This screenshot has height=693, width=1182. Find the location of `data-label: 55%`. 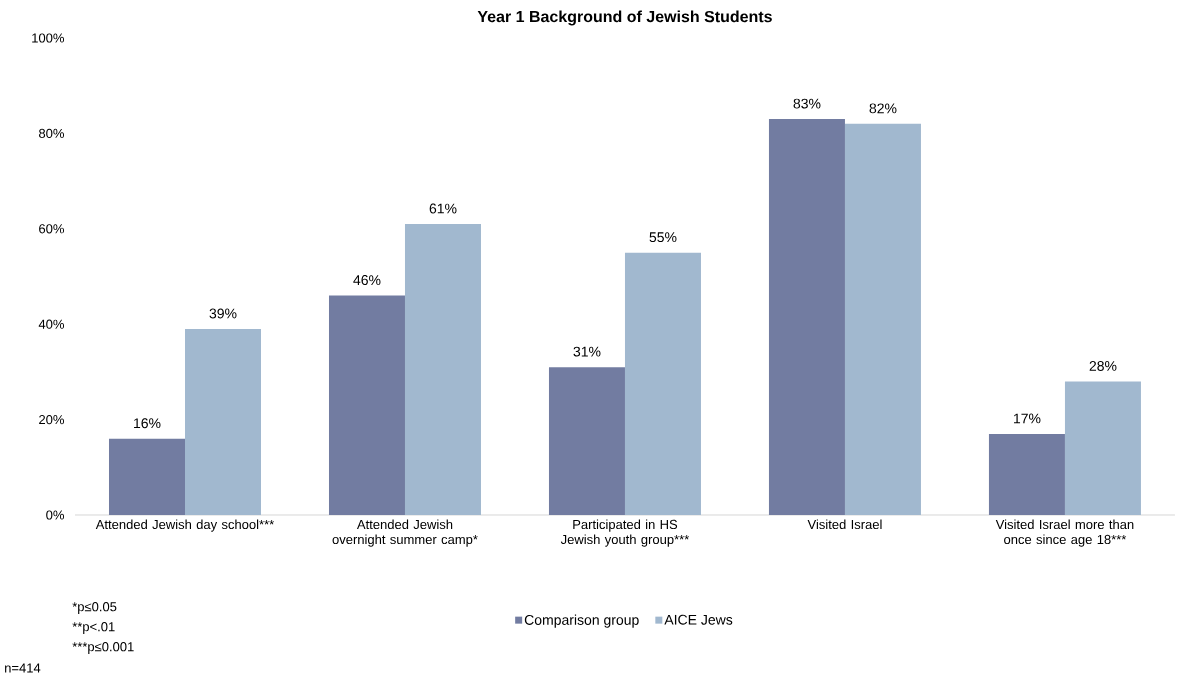

data-label: 55% is located at coordinates (663, 237).